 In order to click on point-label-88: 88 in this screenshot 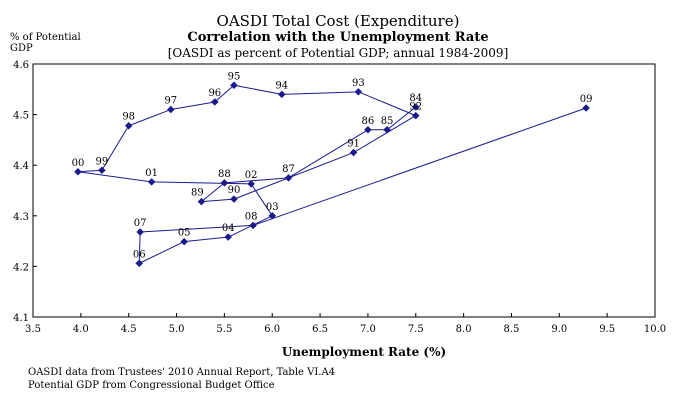, I will do `click(224, 174)`.